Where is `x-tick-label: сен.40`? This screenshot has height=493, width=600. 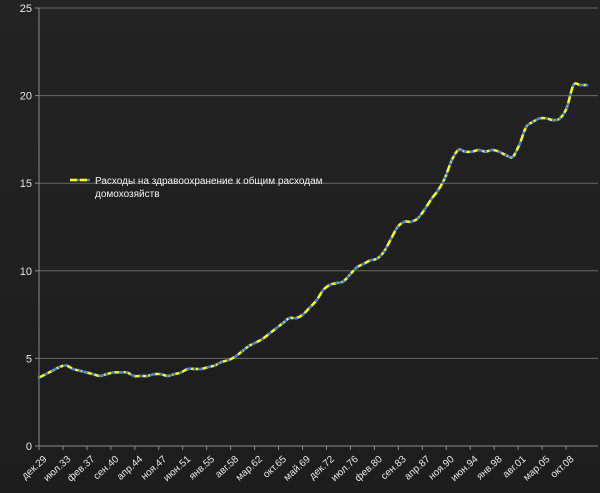
x-tick-label: сен.40 is located at coordinates (107, 468).